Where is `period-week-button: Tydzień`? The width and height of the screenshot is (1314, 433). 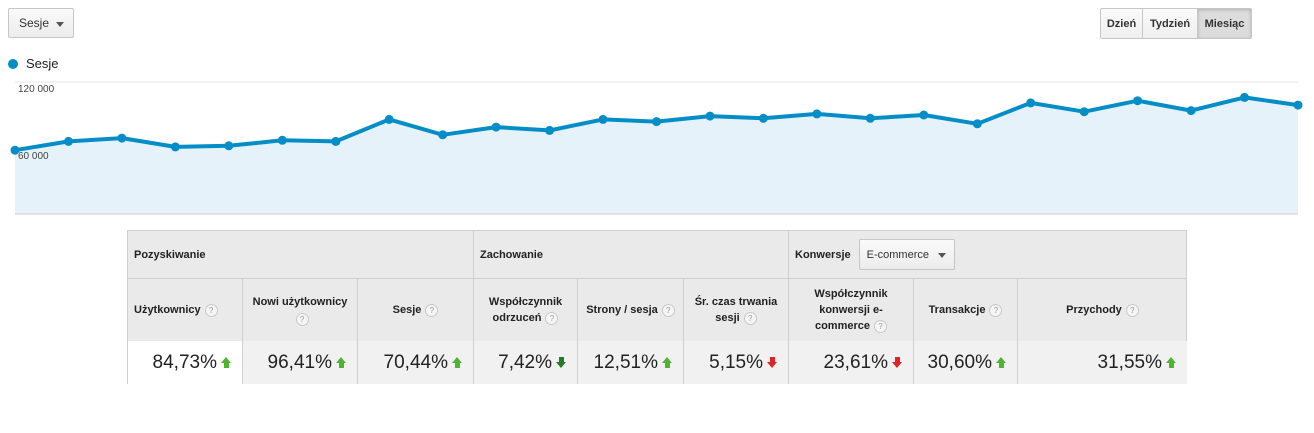
period-week-button: Tydzień is located at coordinates (1170, 23).